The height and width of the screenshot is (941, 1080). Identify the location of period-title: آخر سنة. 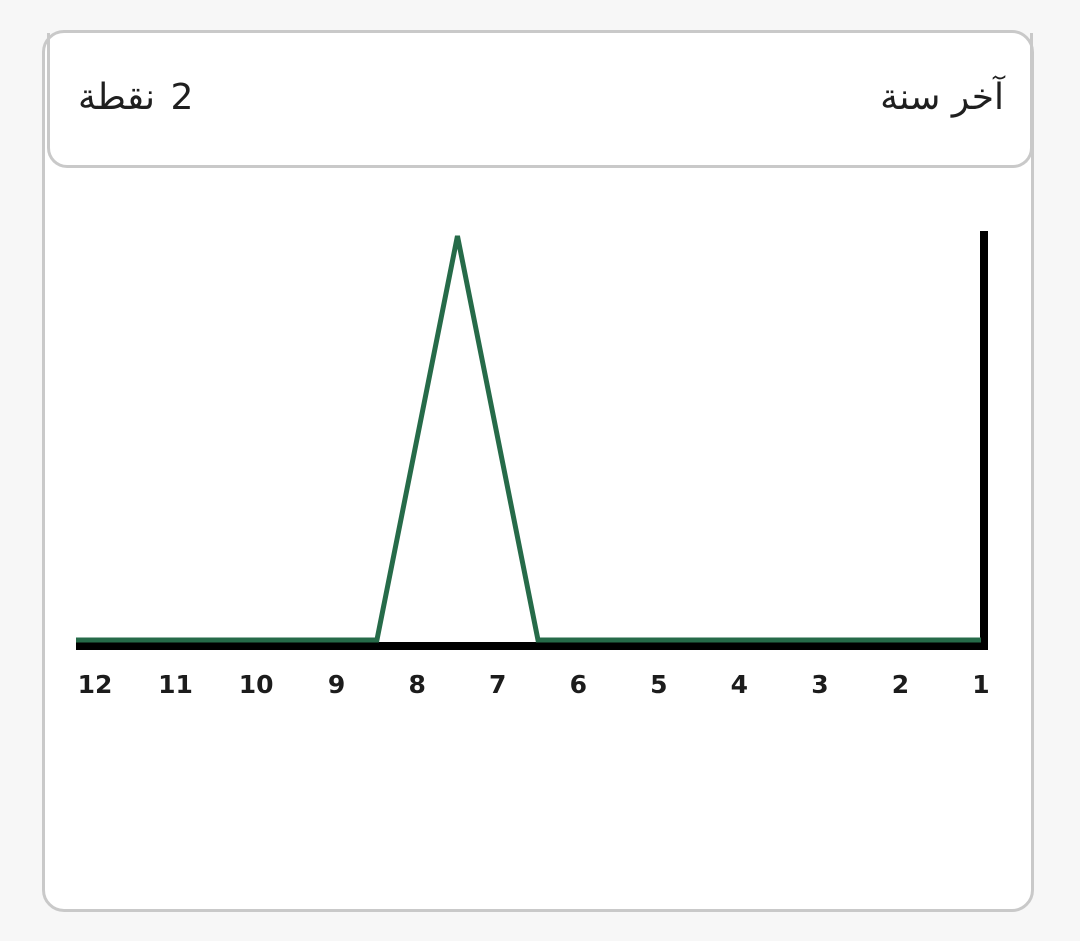
(942, 97).